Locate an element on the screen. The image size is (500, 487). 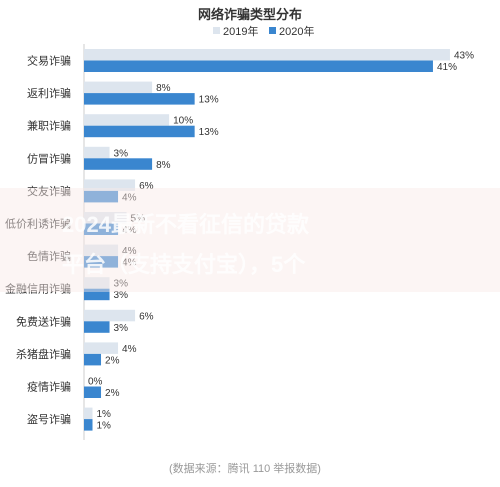
watermark-line-2: 平台（支持支付宝），5个 is located at coordinates (184, 264).